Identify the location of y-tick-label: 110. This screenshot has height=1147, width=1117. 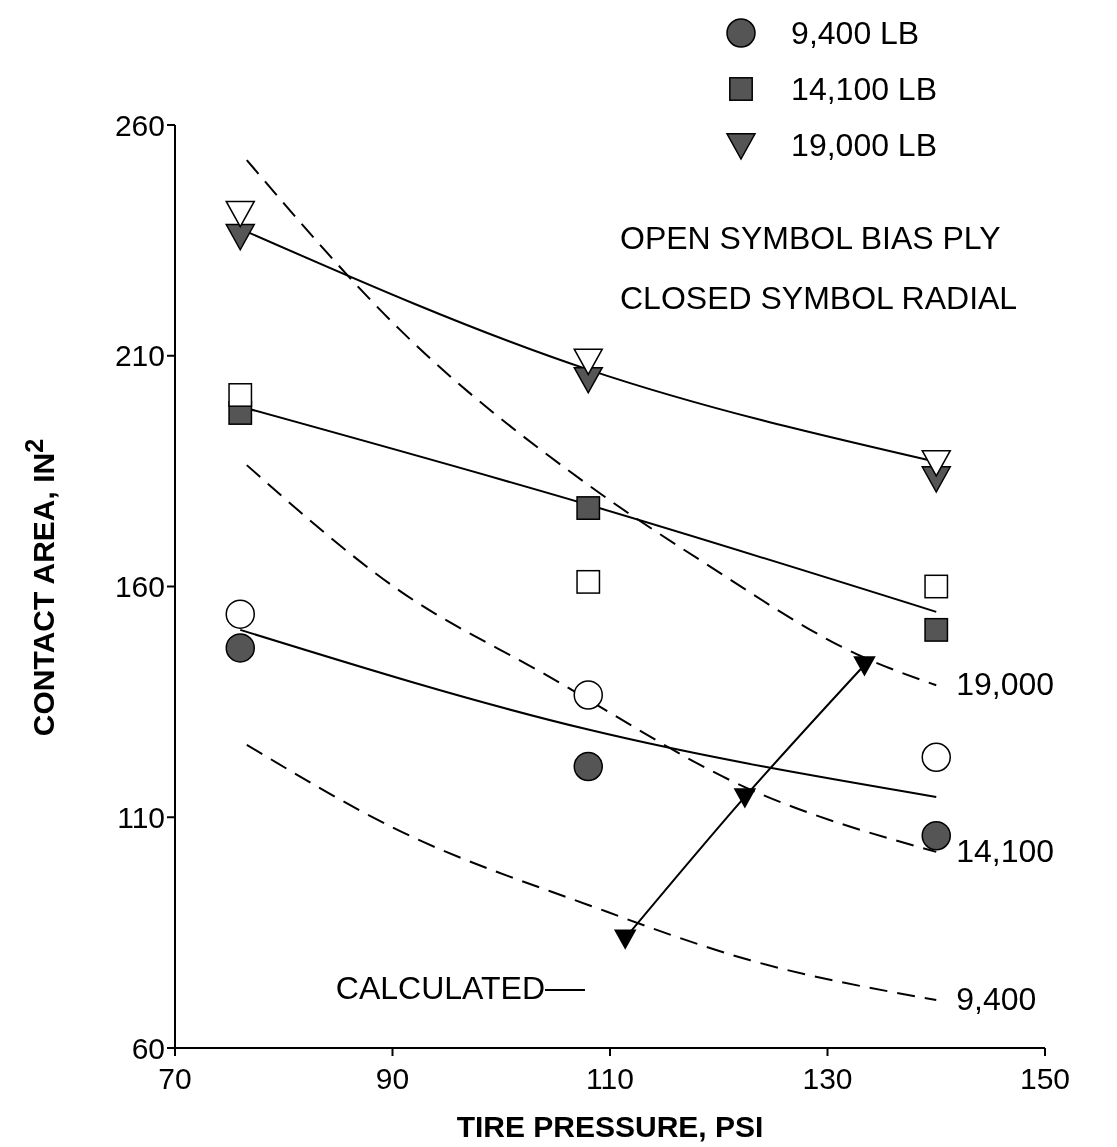
(141, 817).